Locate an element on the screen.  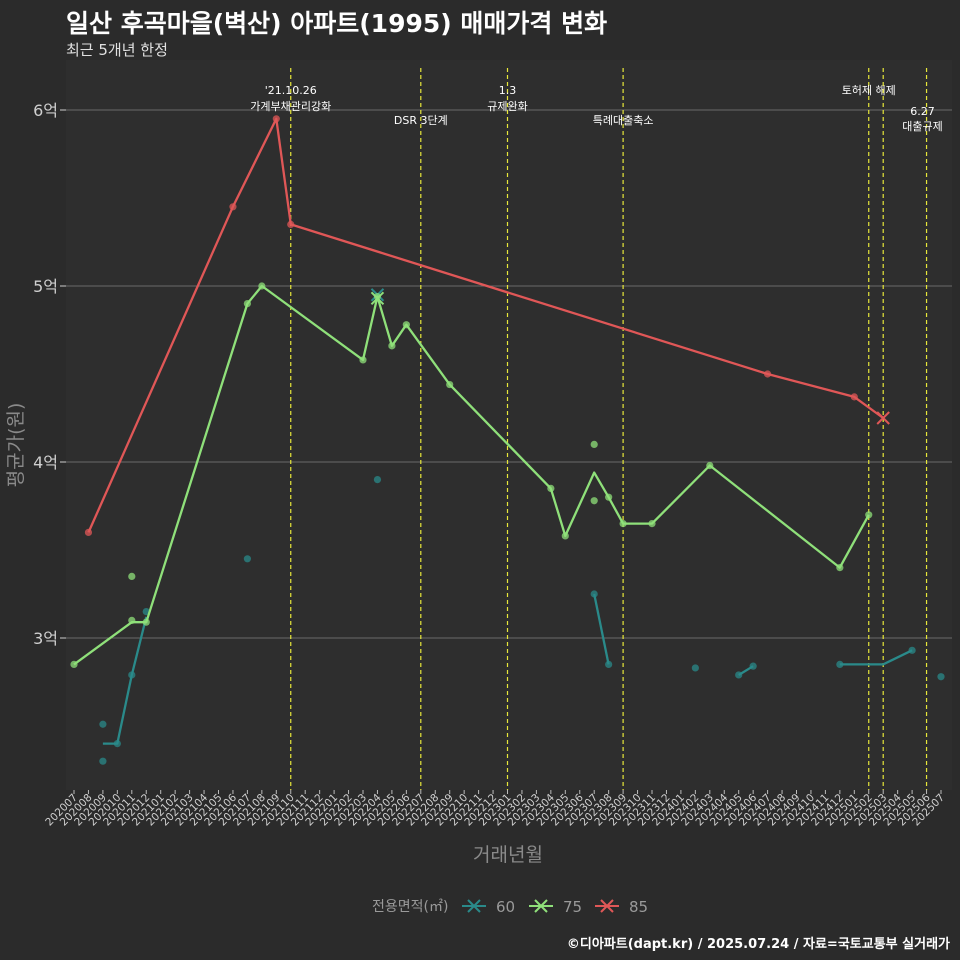
y-tick-label: 4억 is located at coordinates (45, 462).